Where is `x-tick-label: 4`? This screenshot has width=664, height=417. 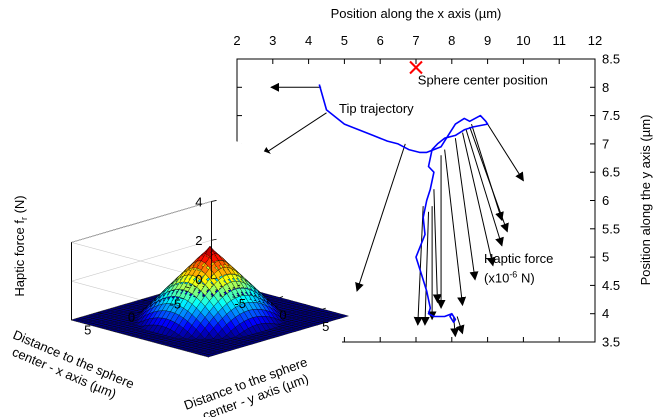 x-tick-label: 4 is located at coordinates (308, 40).